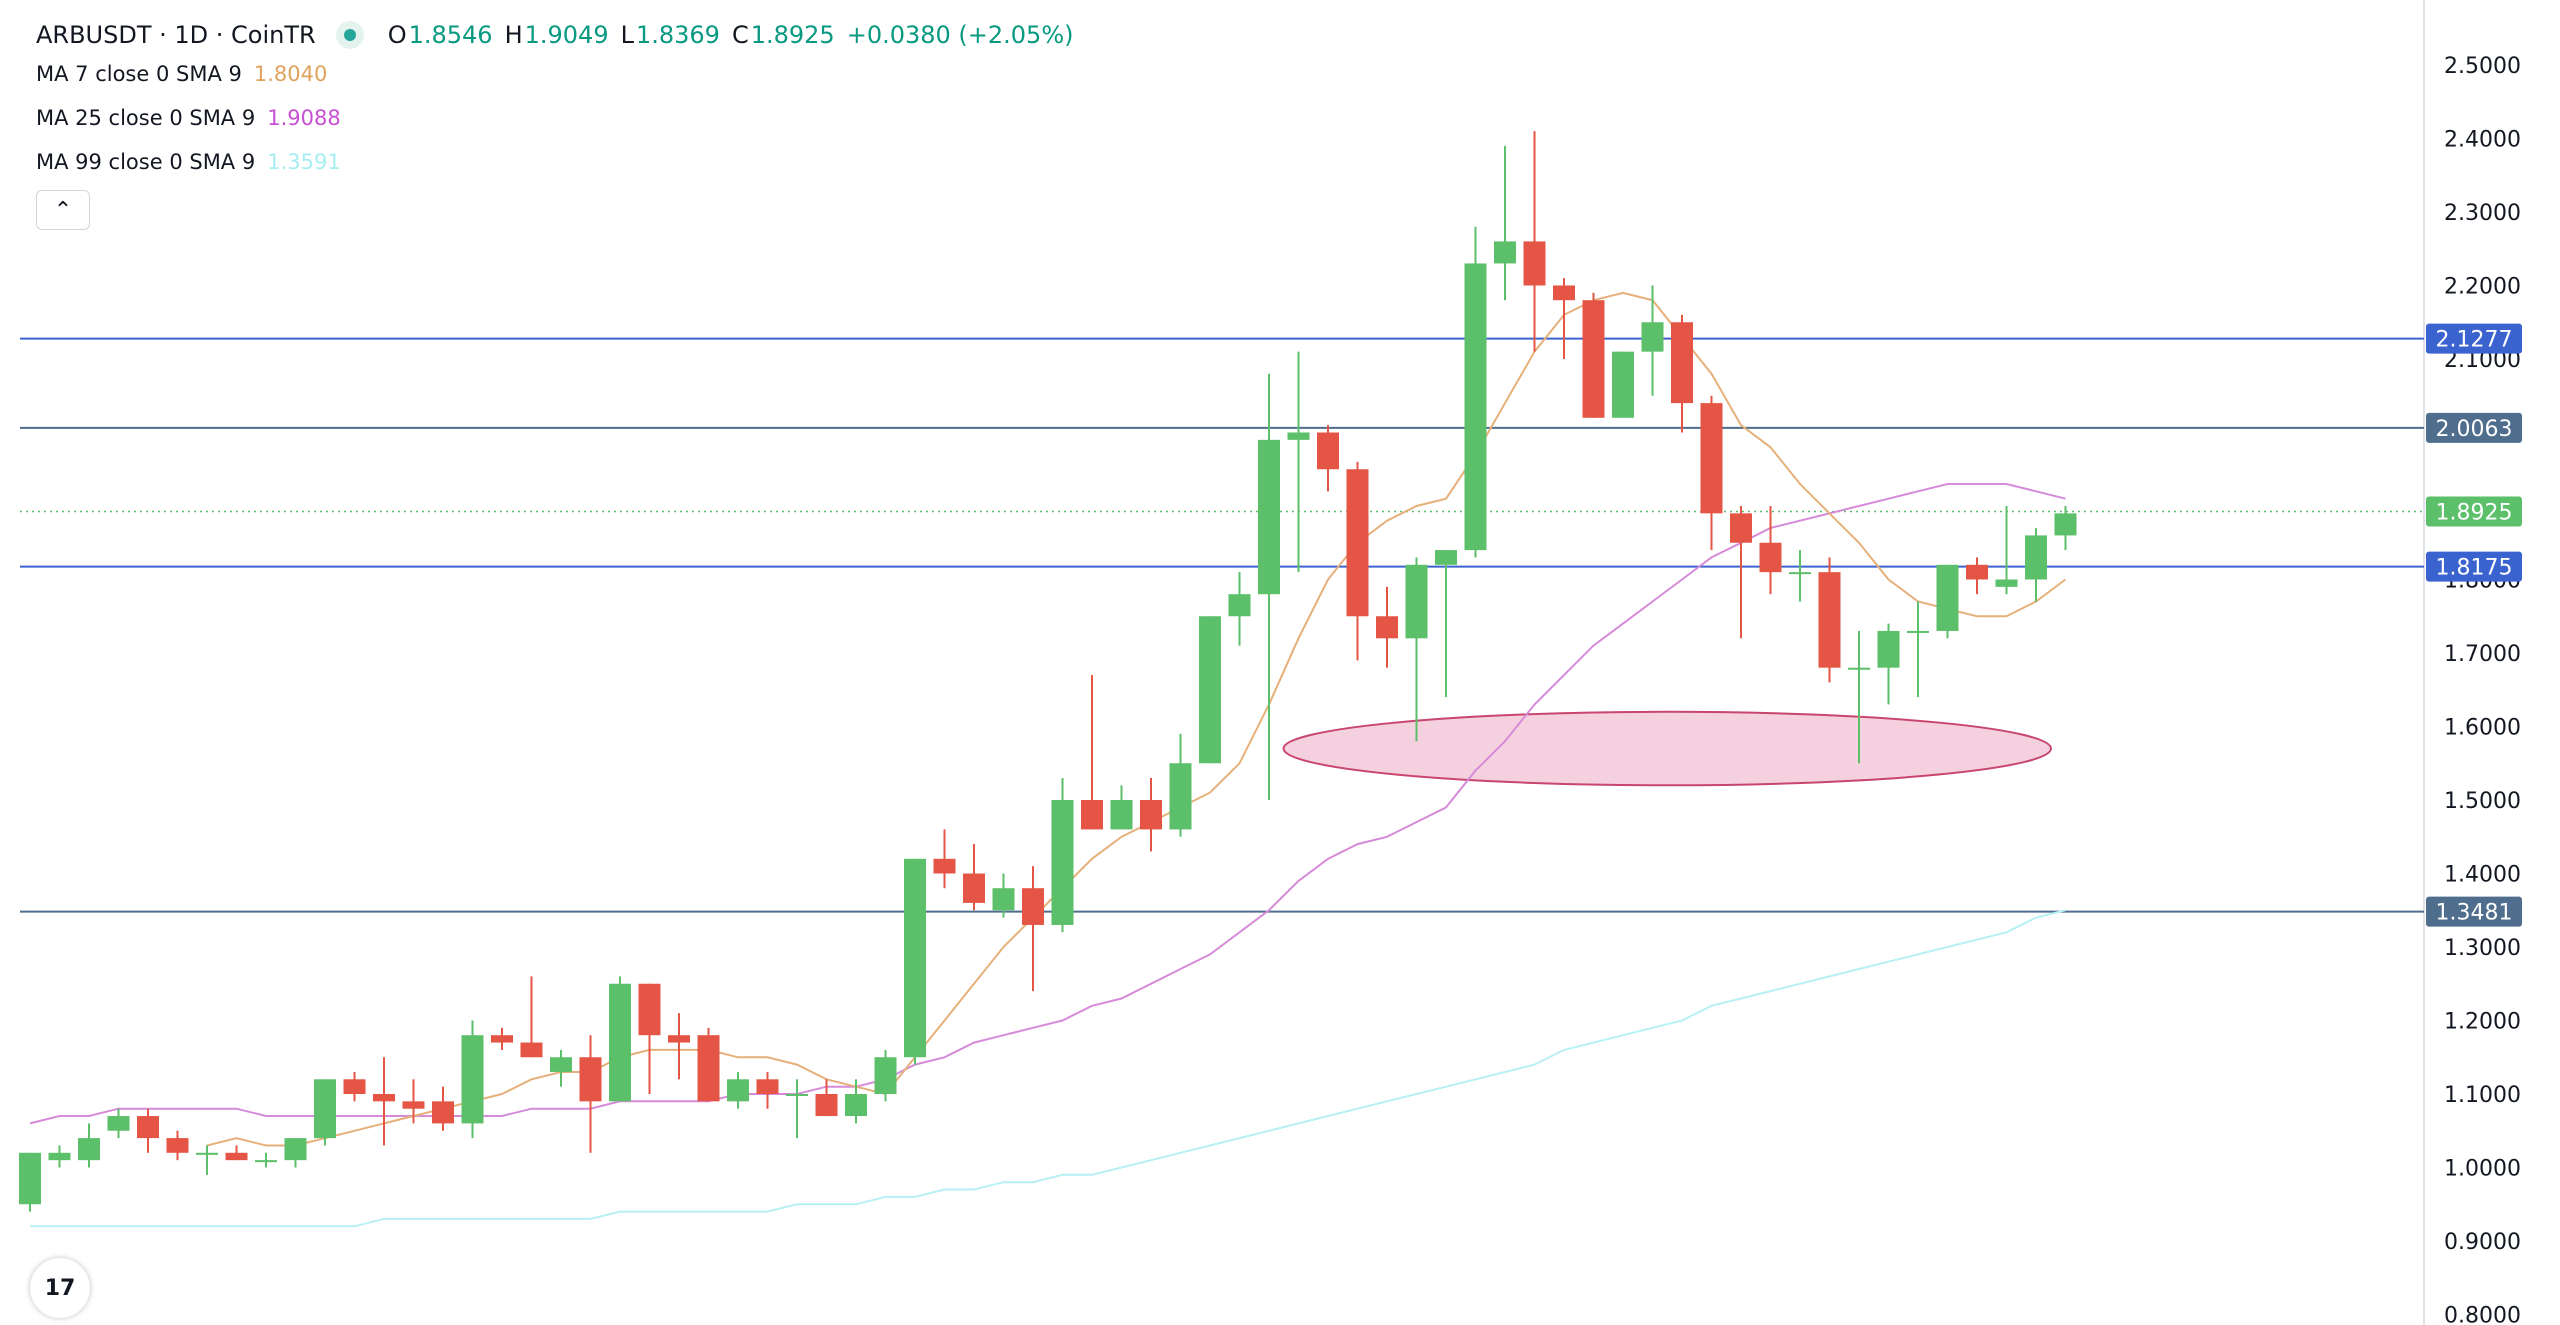  I want to click on y-tick-label: 2.2000, so click(2482, 287).